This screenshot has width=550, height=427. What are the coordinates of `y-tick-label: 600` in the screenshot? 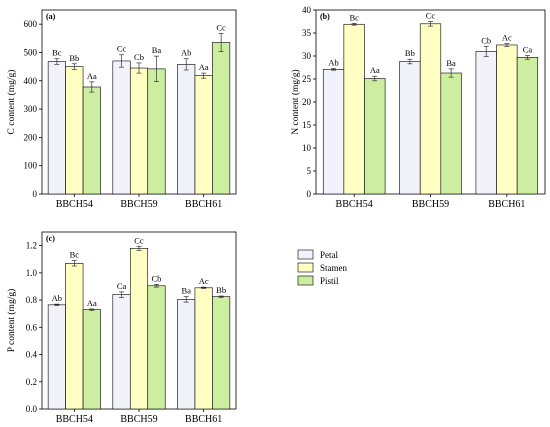 It's located at (31, 24).